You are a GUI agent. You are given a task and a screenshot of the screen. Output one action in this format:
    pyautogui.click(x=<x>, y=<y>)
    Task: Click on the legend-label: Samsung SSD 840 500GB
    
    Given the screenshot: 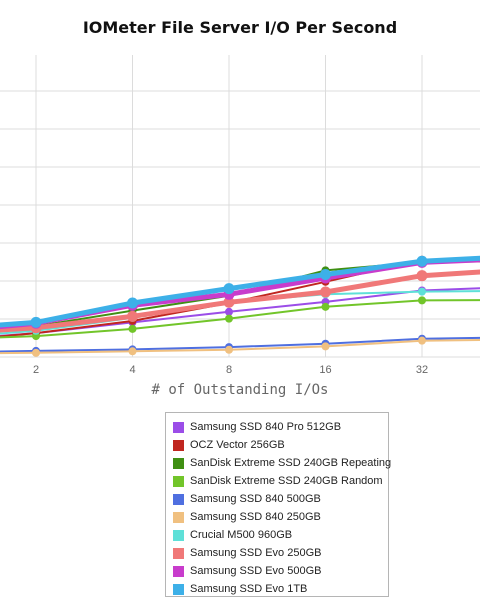 What is the action you would take?
    pyautogui.click(x=255, y=499)
    